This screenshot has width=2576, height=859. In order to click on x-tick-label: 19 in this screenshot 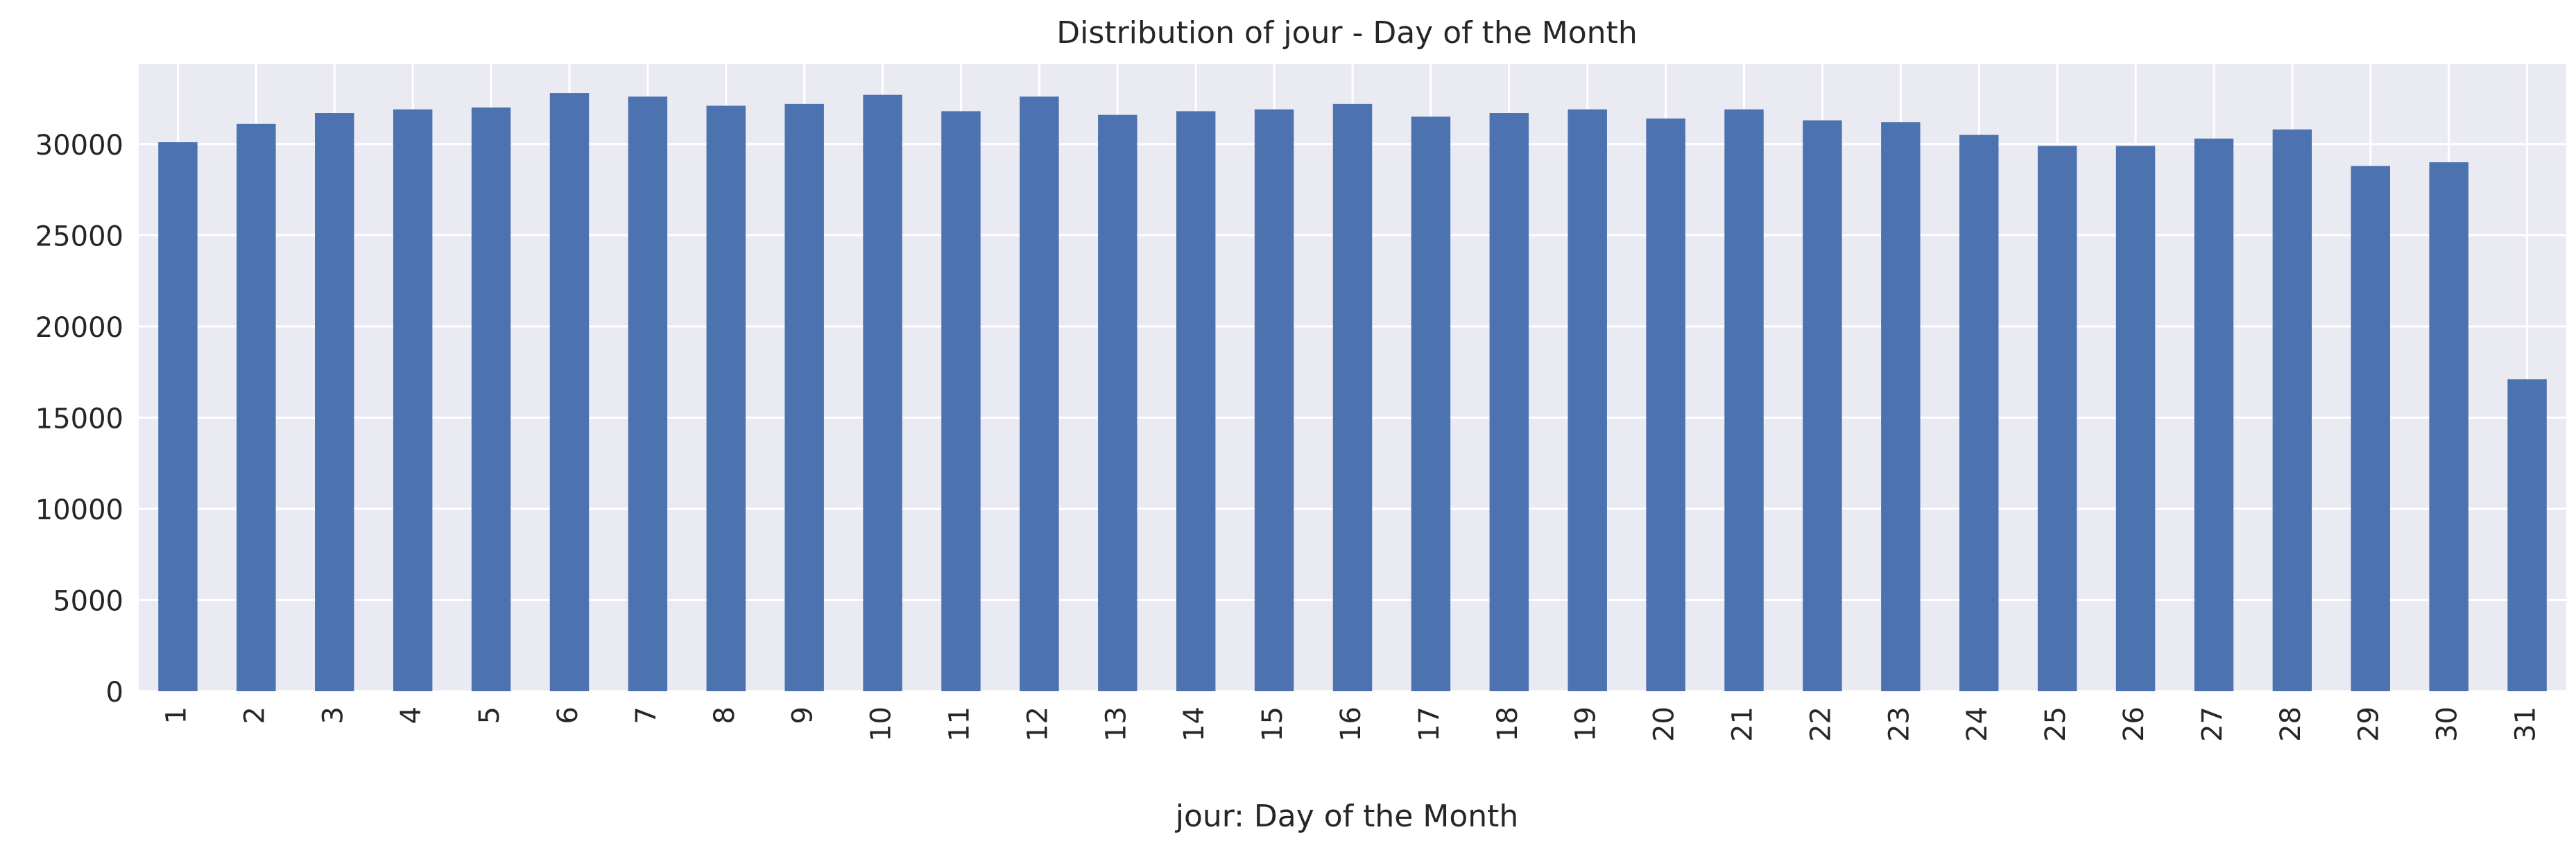, I will do `click(1586, 724)`.